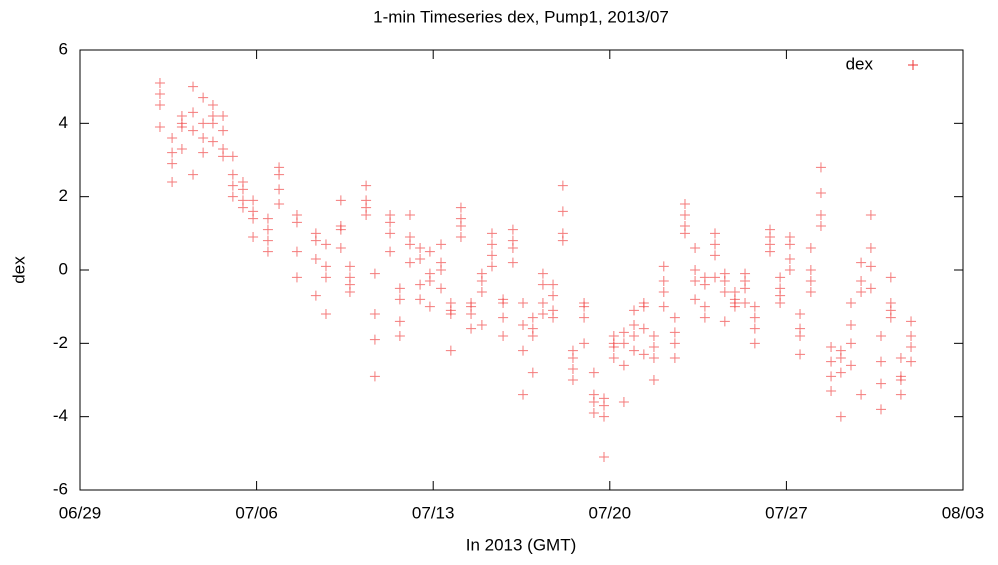 This screenshot has height=565, width=998. Describe the element at coordinates (521, 544) in the screenshot. I see `x-axis-label: In 2013 (GMT)` at that location.